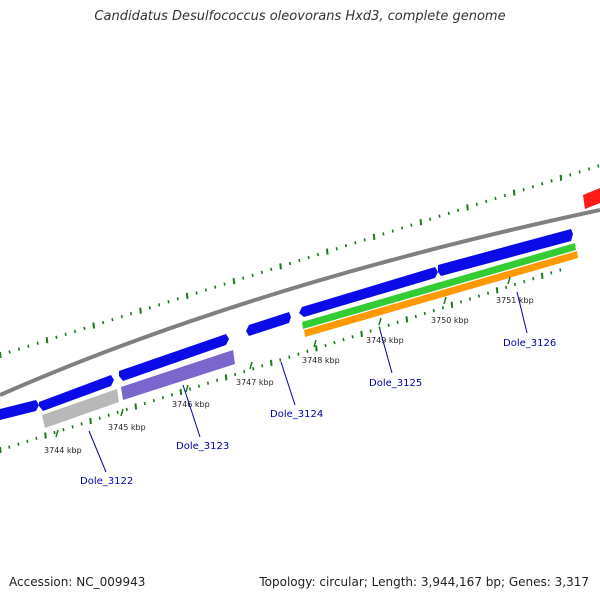 Image resolution: width=600 pixels, height=600 pixels. Describe the element at coordinates (202, 446) in the screenshot. I see `gene-label-dole-3123: Dole_3123` at that location.